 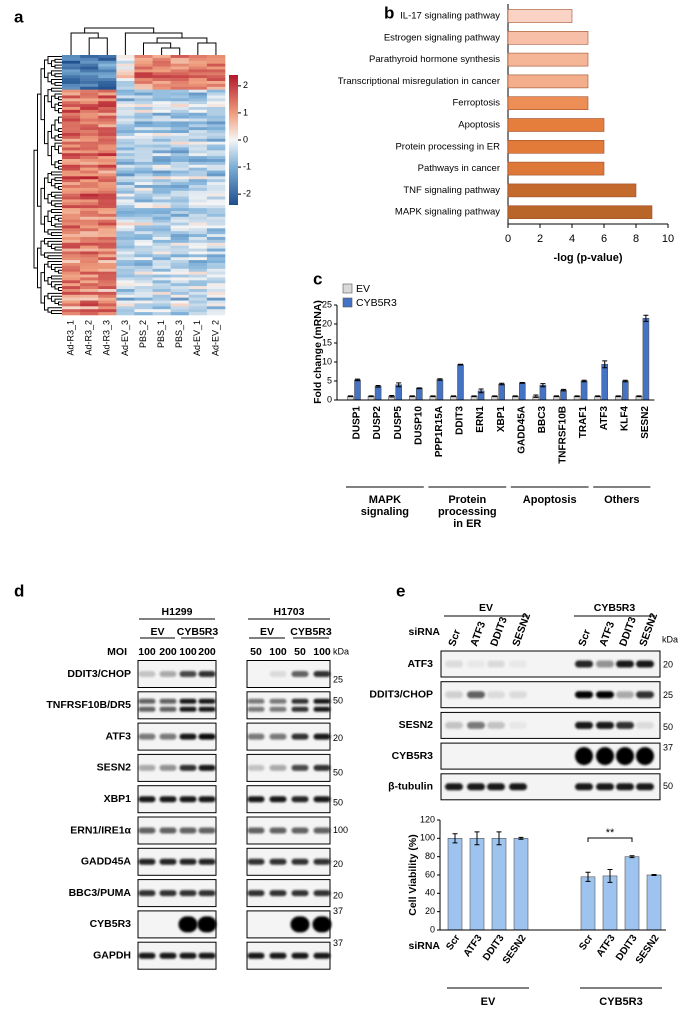 I want to click on y-tick-label: 60, so click(x=430, y=874).